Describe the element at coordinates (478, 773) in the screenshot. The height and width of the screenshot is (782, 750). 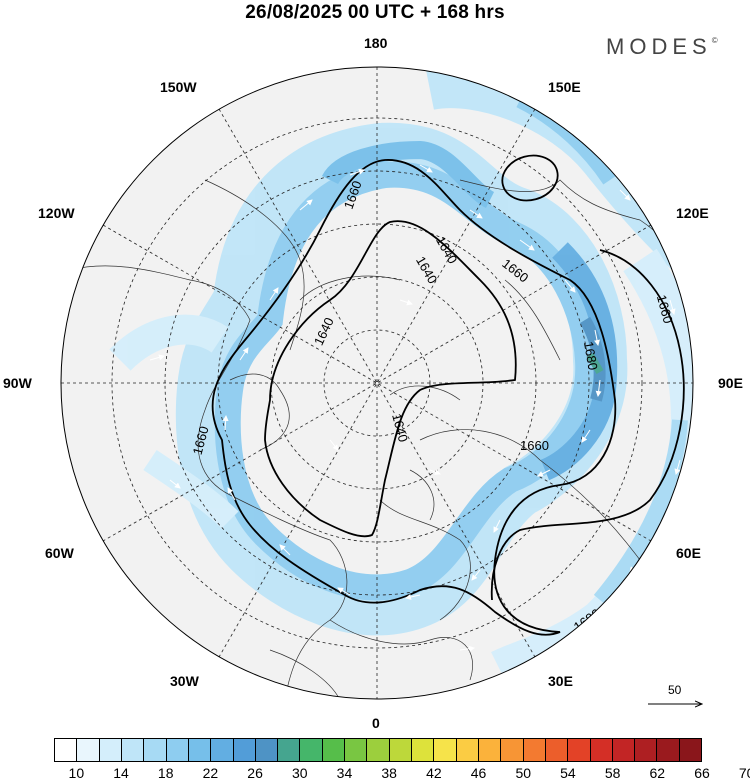
I see `color-scale-tick-label: 46` at that location.